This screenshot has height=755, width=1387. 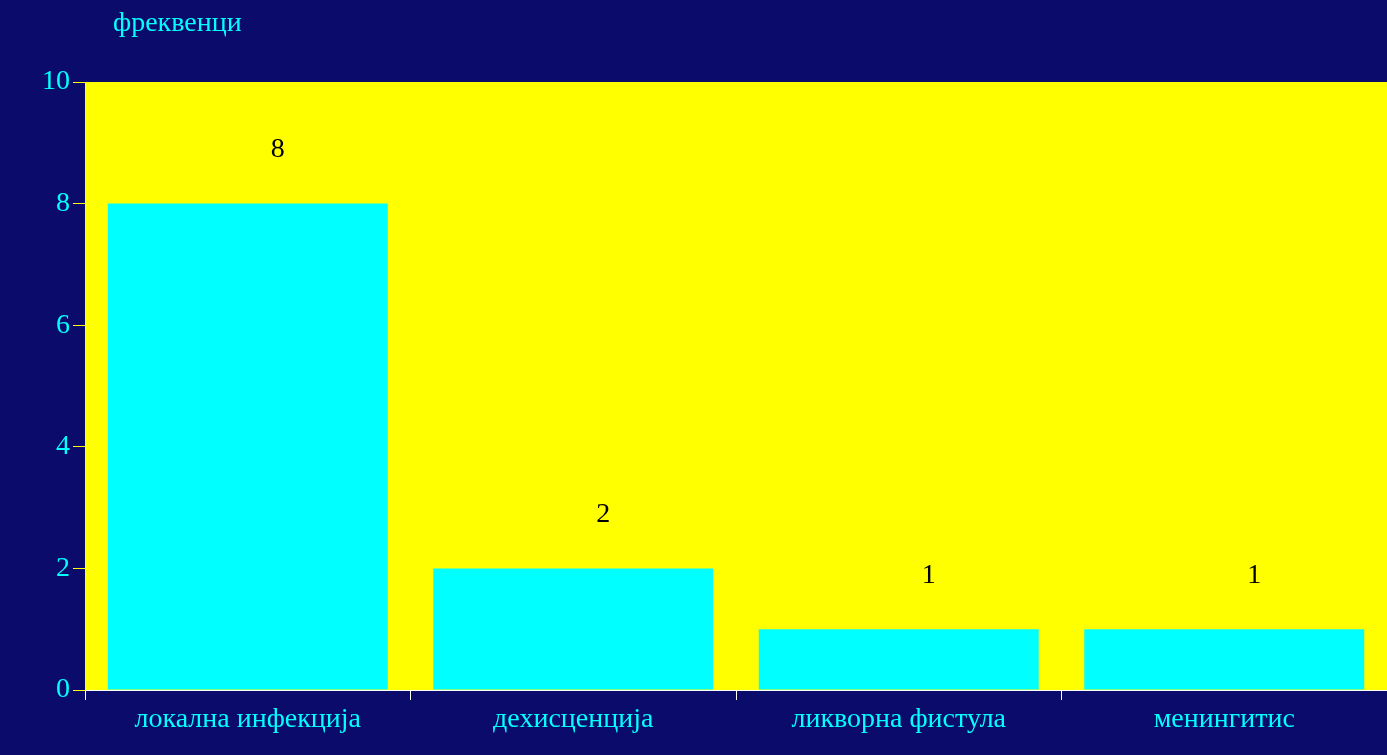 What do you see at coordinates (63, 323) in the screenshot?
I see `y-tick-label: 6` at bounding box center [63, 323].